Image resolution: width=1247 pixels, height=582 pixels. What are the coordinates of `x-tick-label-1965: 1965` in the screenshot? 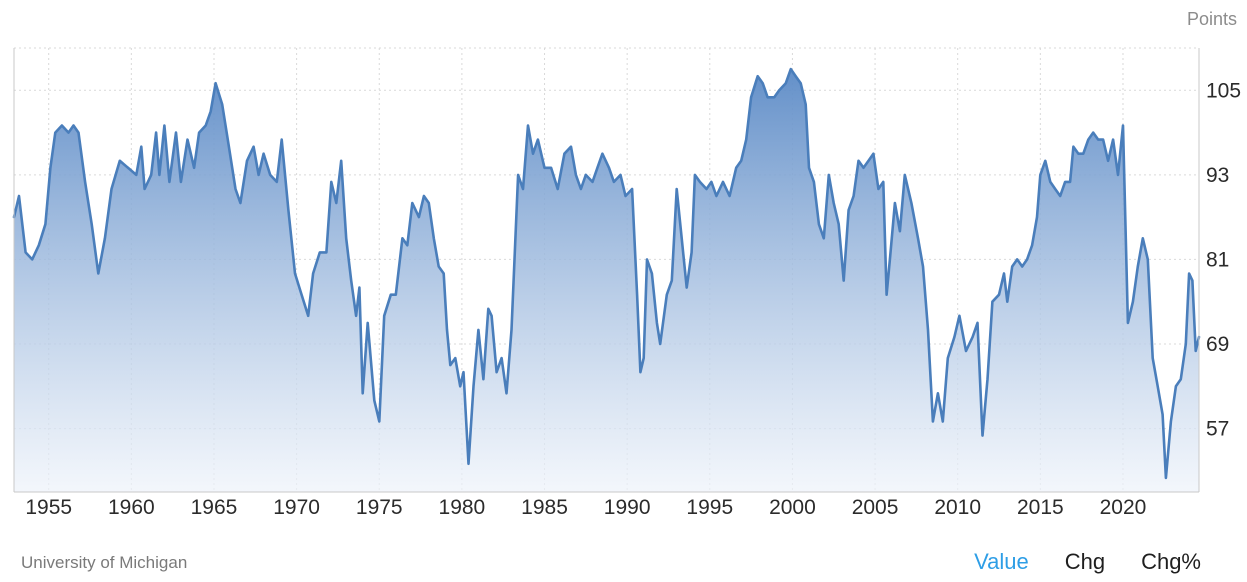 It's located at (214, 507).